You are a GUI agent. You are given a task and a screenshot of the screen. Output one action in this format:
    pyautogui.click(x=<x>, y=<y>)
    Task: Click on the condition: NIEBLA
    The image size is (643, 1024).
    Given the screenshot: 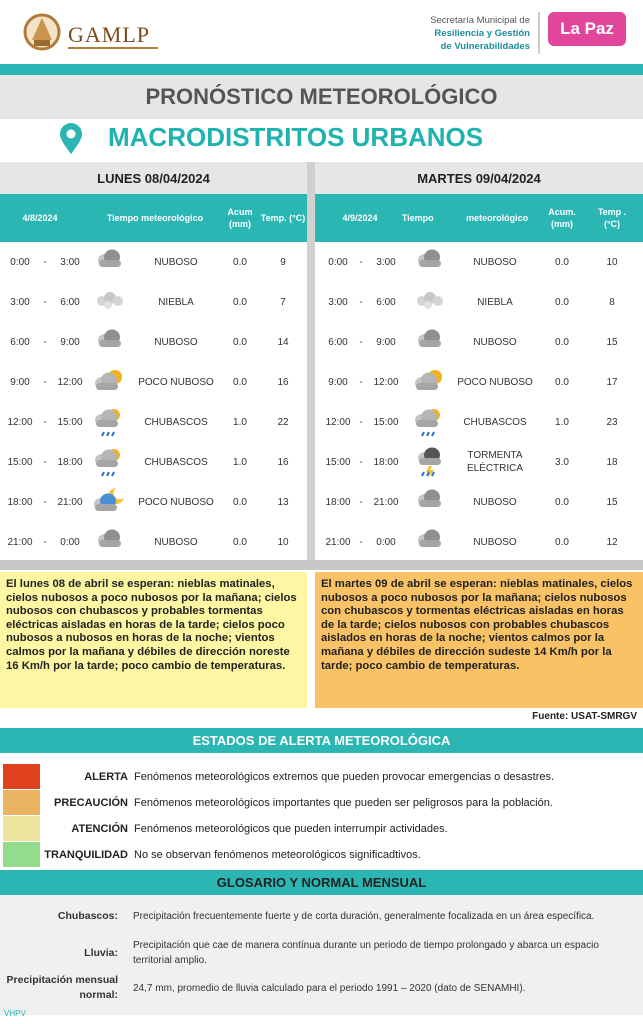 What is the action you would take?
    pyautogui.click(x=176, y=302)
    